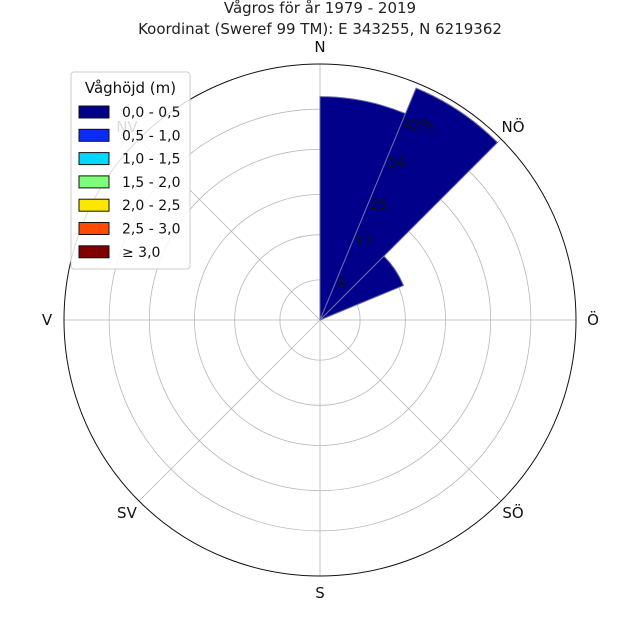 The width and height of the screenshot is (640, 640). Describe the element at coordinates (151, 230) in the screenshot. I see `legend-entry-label: 2,5 - 3,0` at that location.